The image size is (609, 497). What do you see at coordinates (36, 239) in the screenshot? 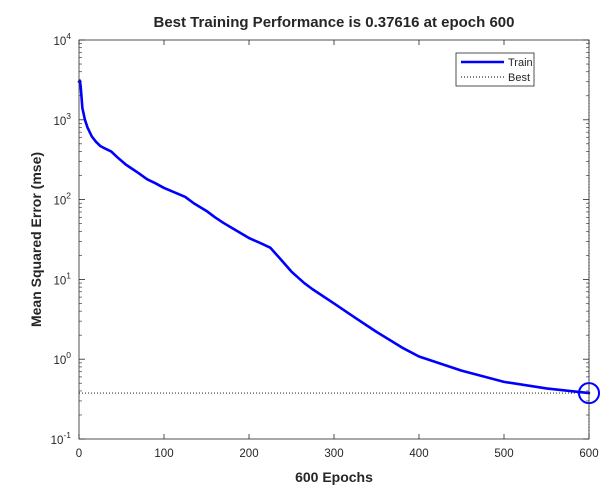
I see `y-axis-label: Mean Squared Error (mse)` at bounding box center [36, 239].